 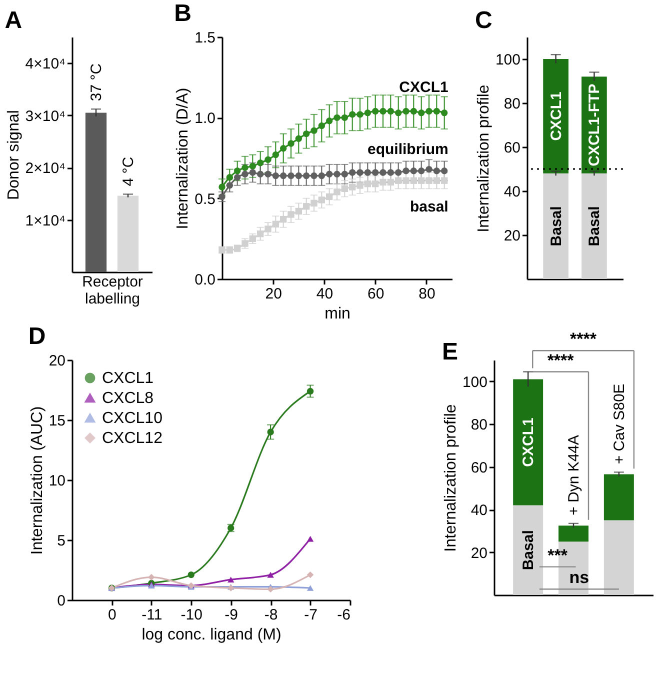 What do you see at coordinates (271, 615) in the screenshot?
I see `x-tick-label: -8` at bounding box center [271, 615].